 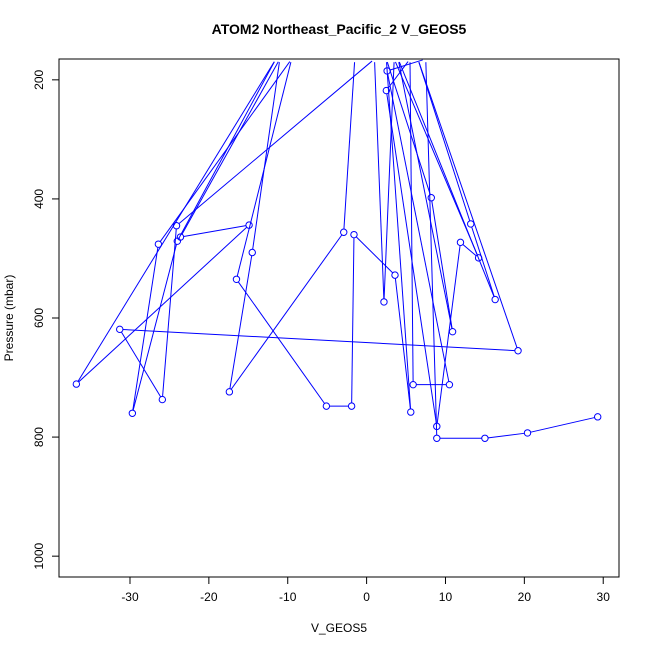 What do you see at coordinates (339, 29) in the screenshot?
I see `chart-title: ATOM2 Northeast_Pacific_2 V_GEOS5` at bounding box center [339, 29].